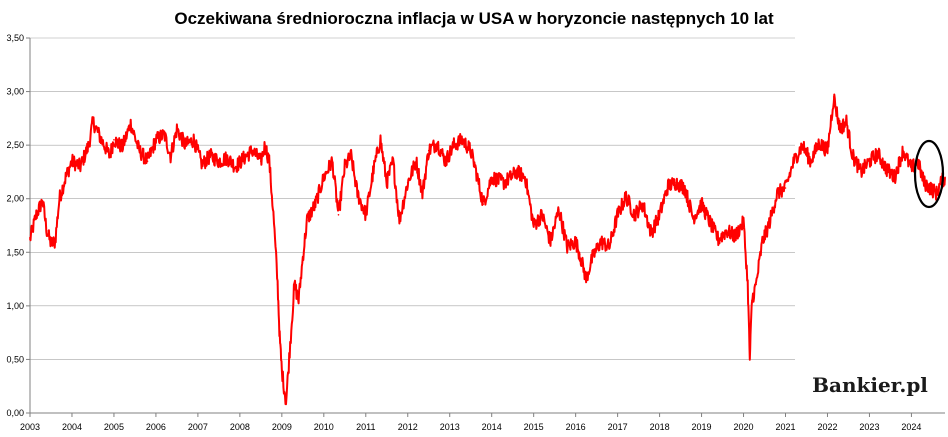 Image resolution: width=948 pixels, height=437 pixels. Describe the element at coordinates (15, 306) in the screenshot. I see `y-tick-label: 1,00` at that location.